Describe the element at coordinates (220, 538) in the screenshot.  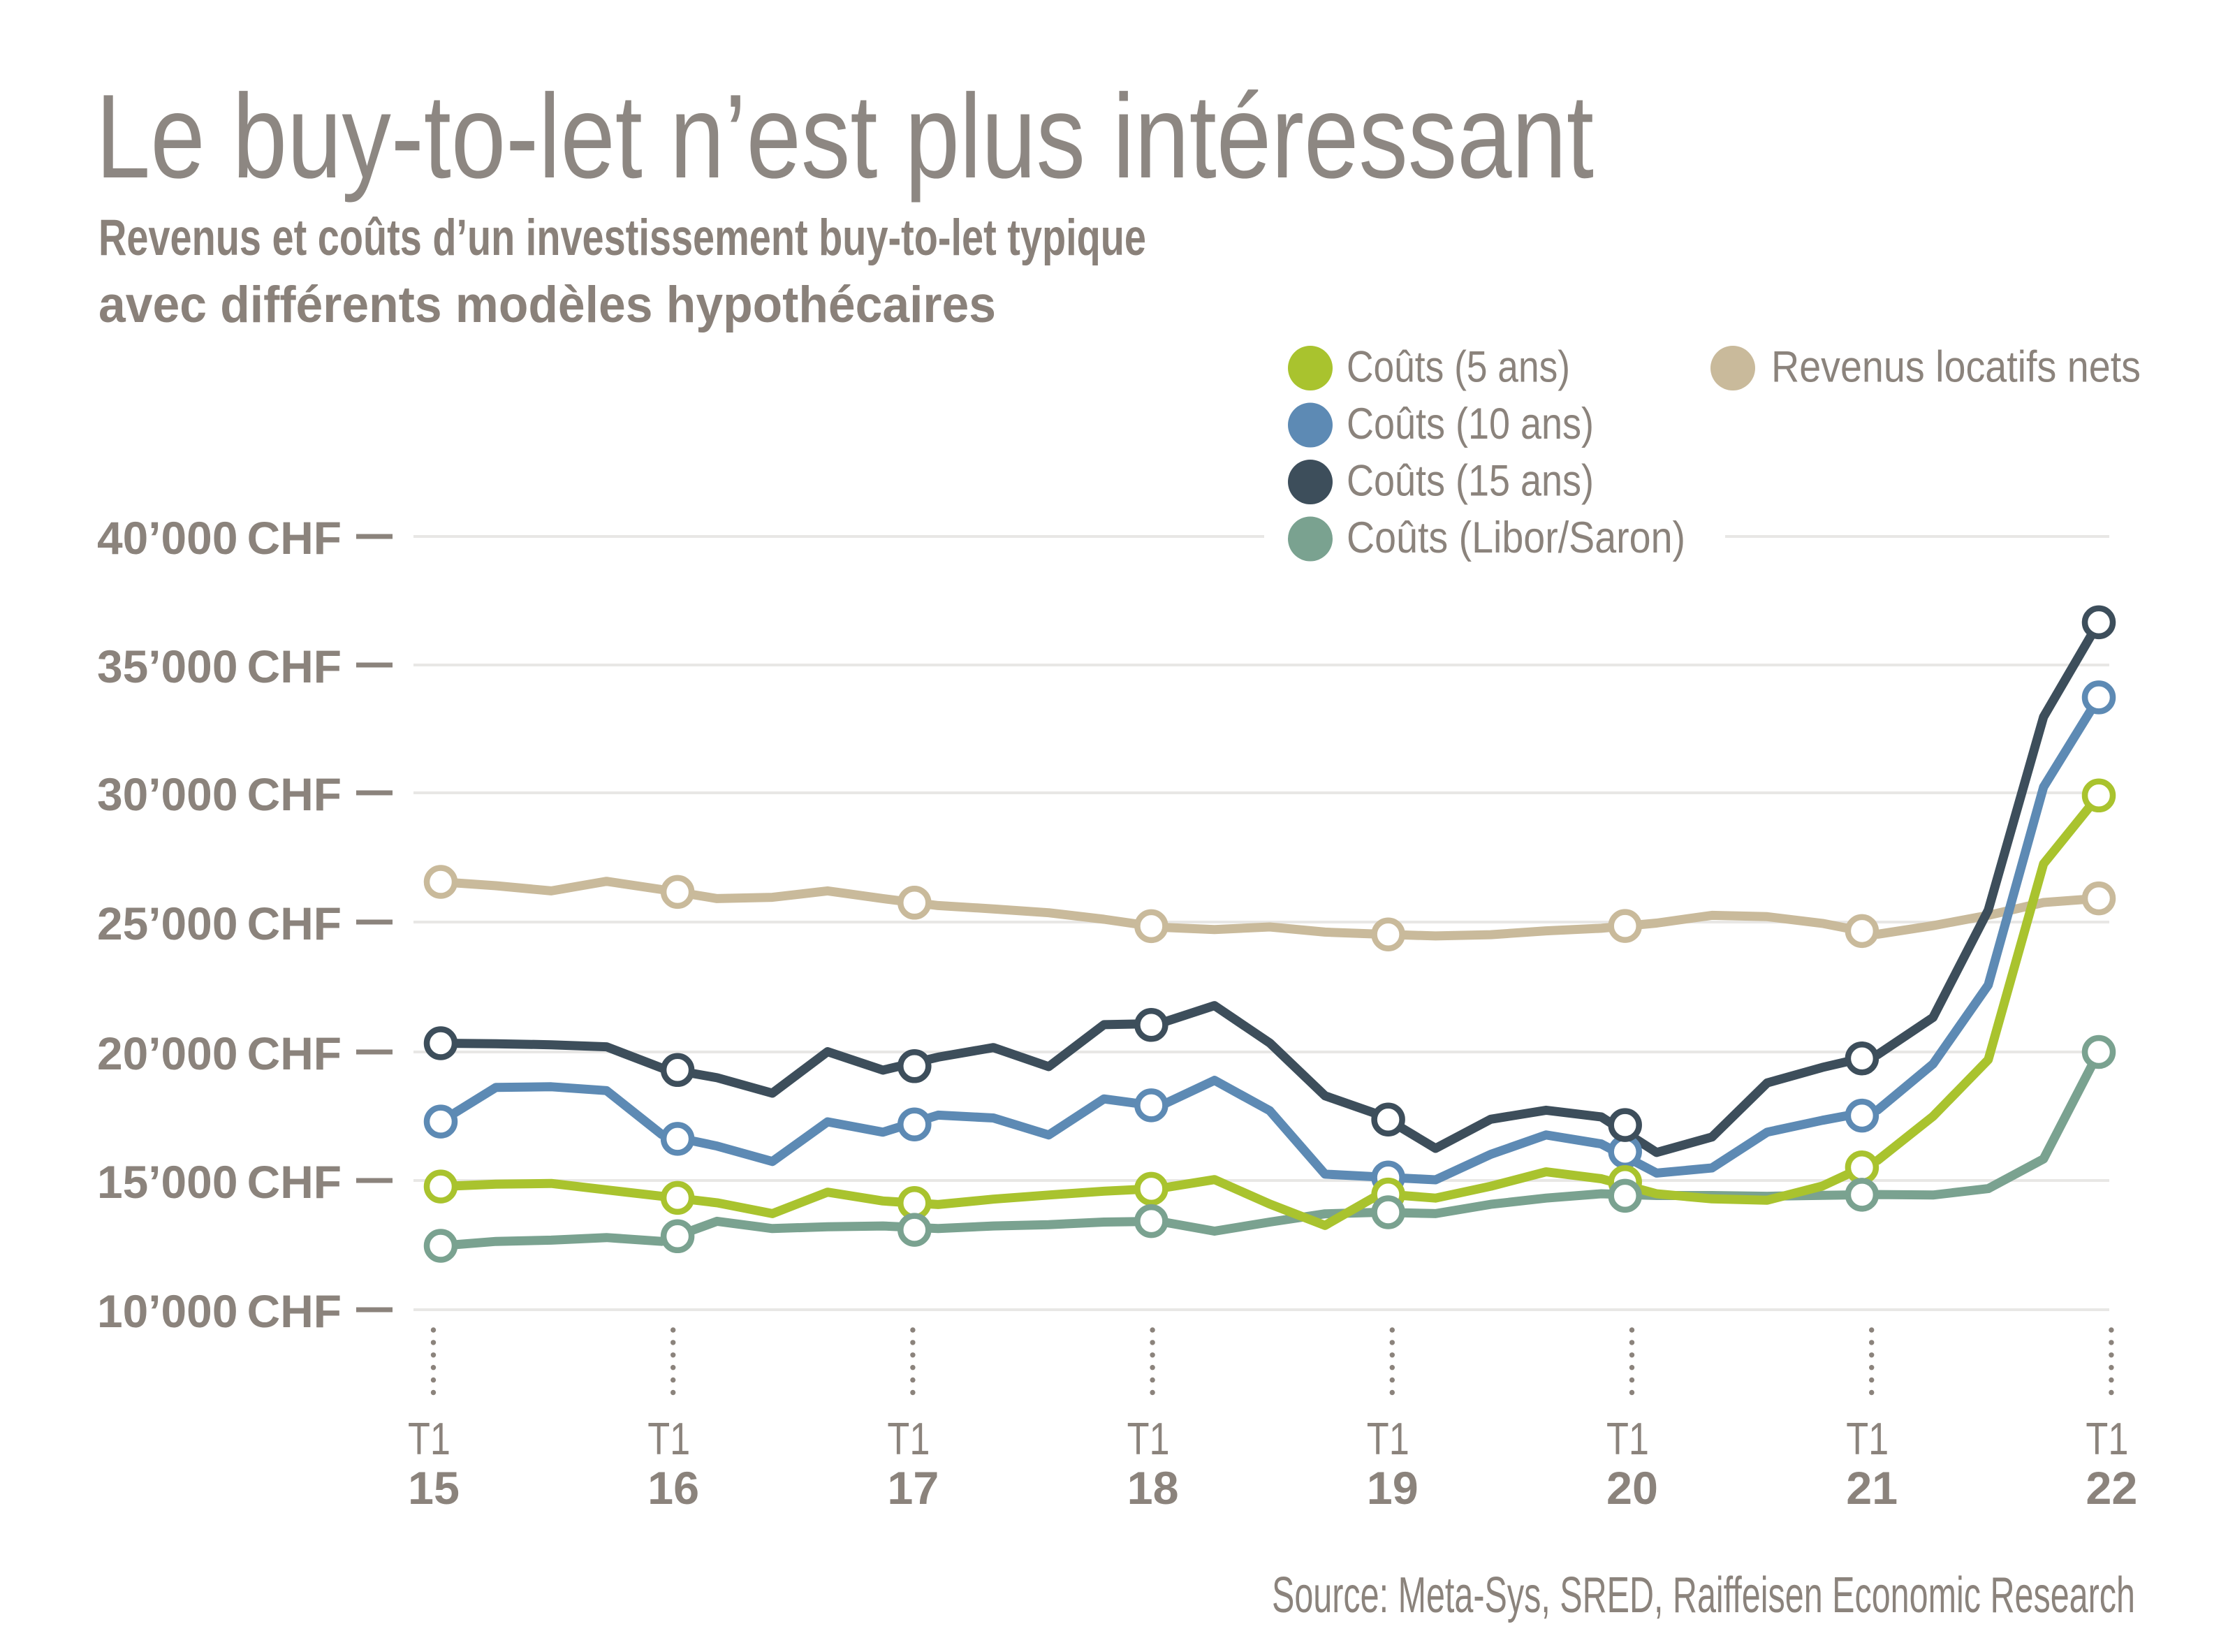
I see `svg-text: 40’000 CHF` at that location.